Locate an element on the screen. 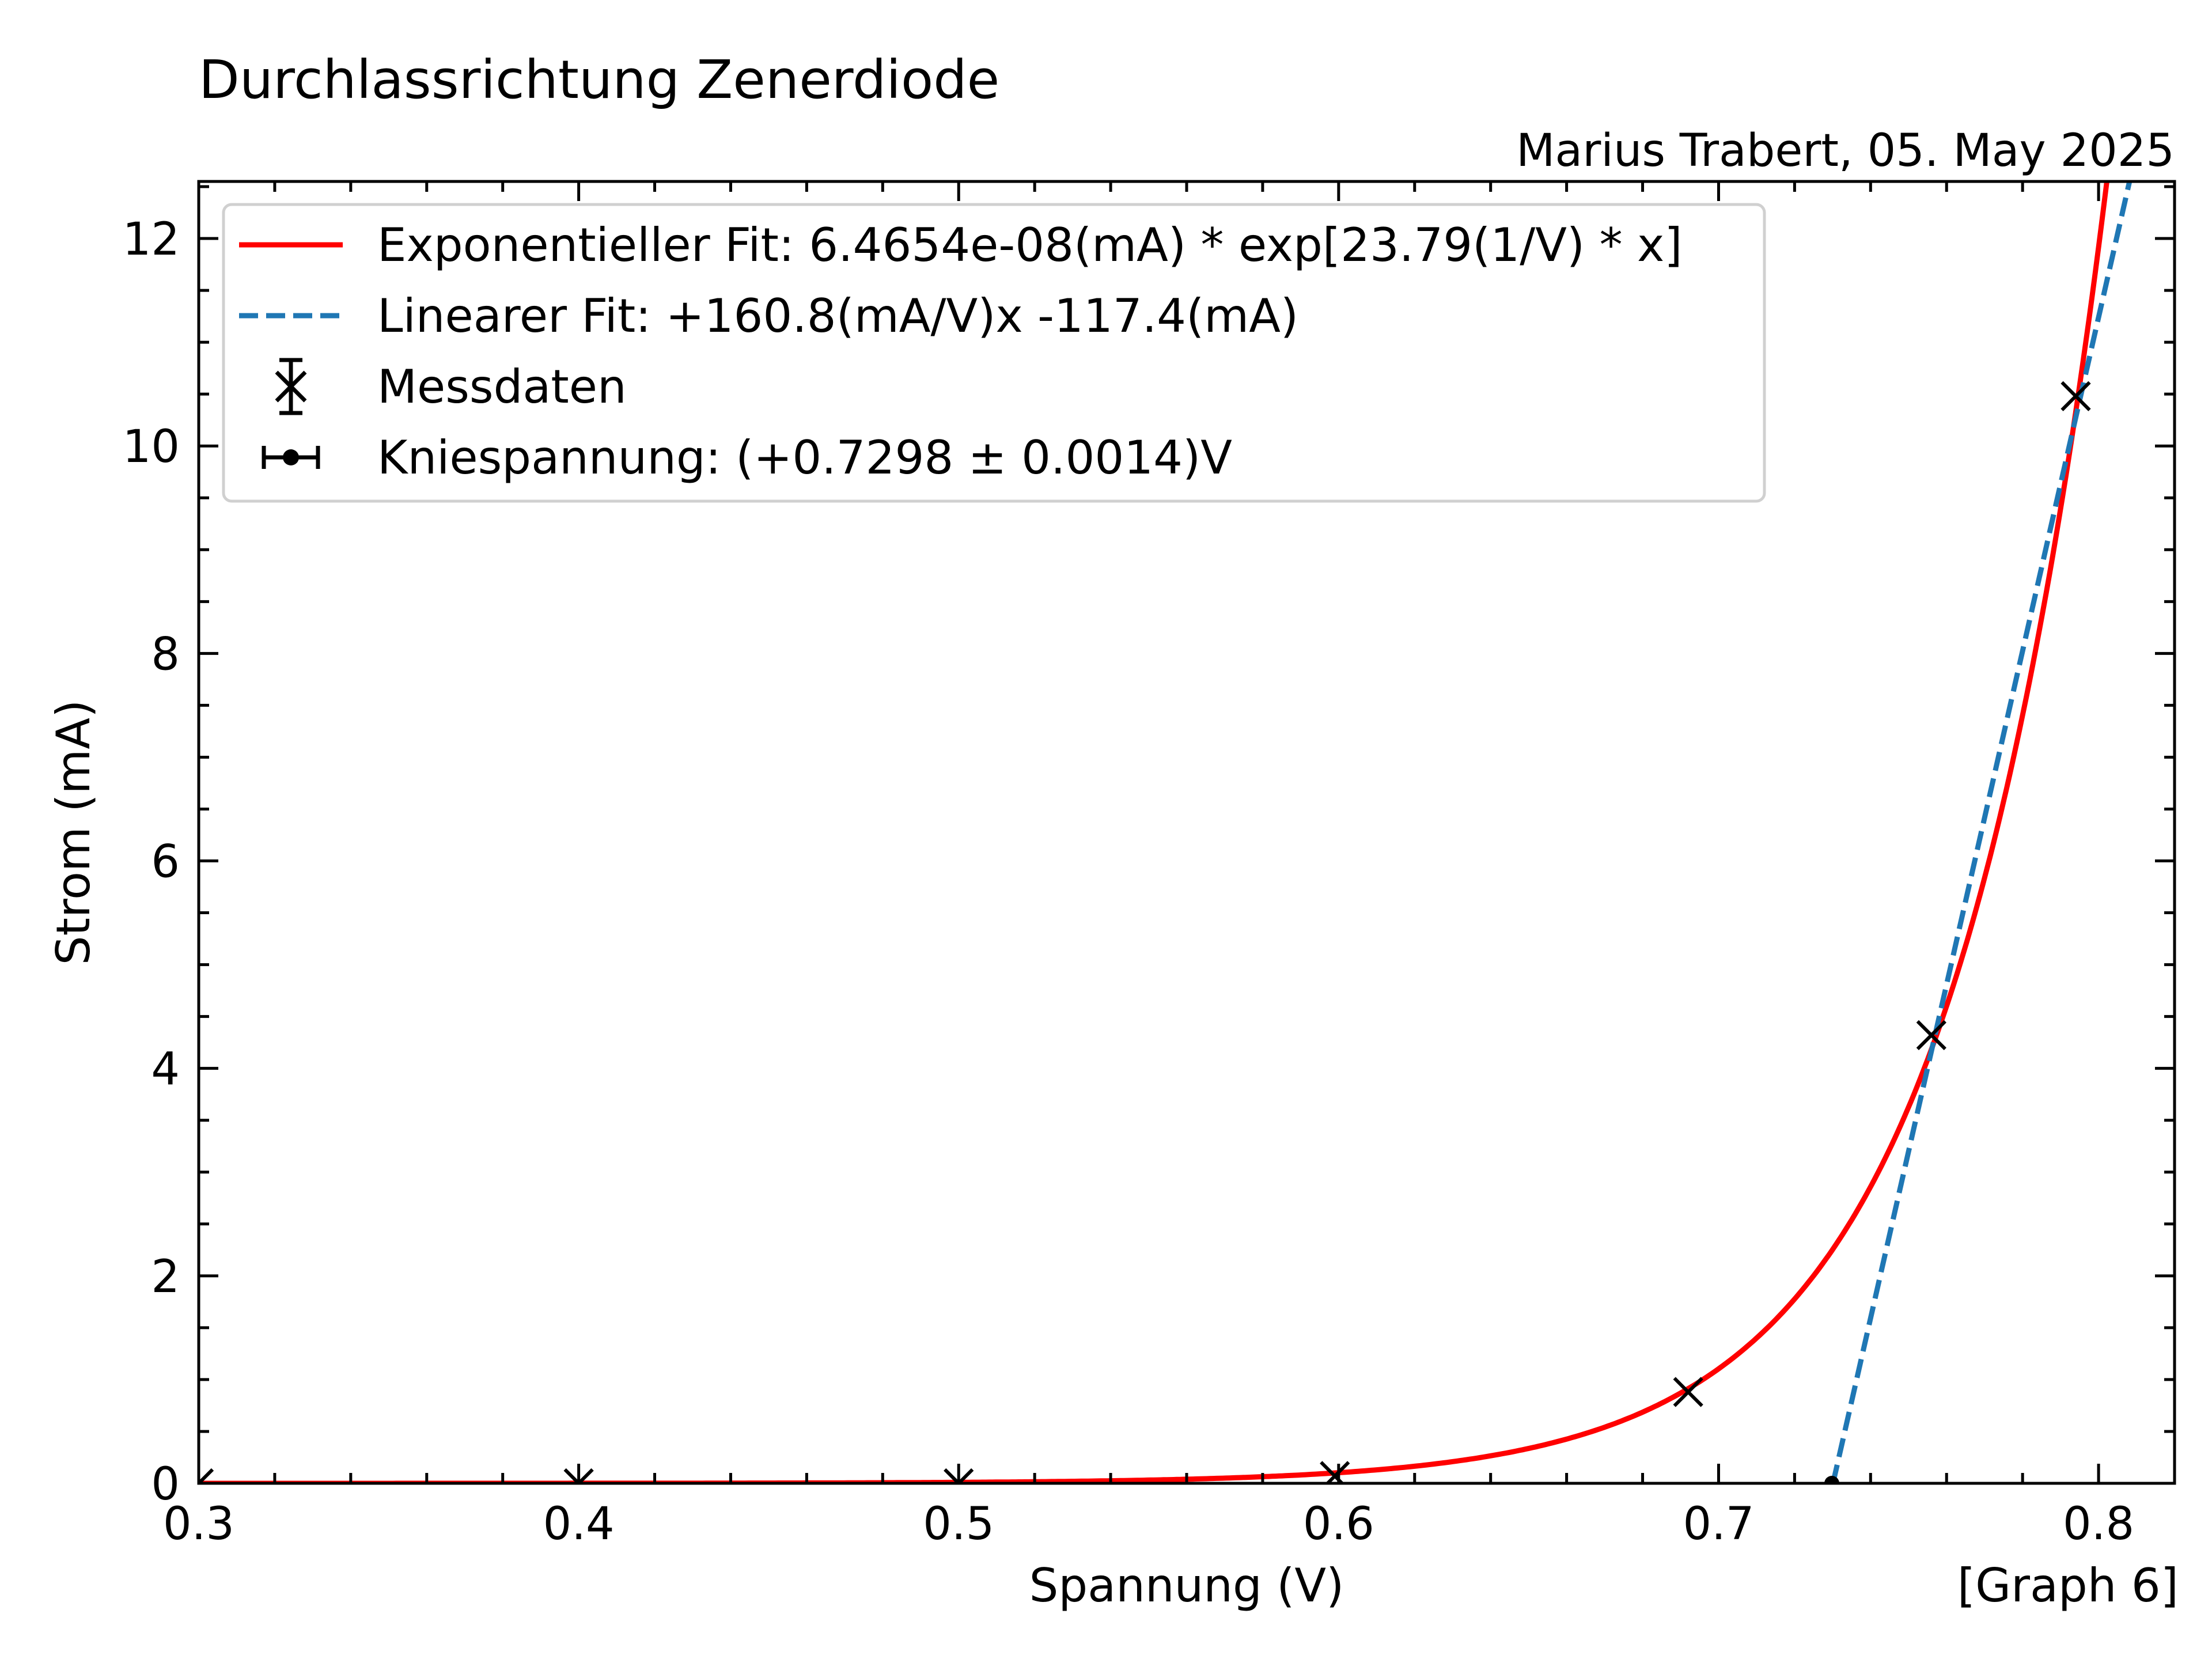  x-tick-label: 0.4 is located at coordinates (579, 1524).